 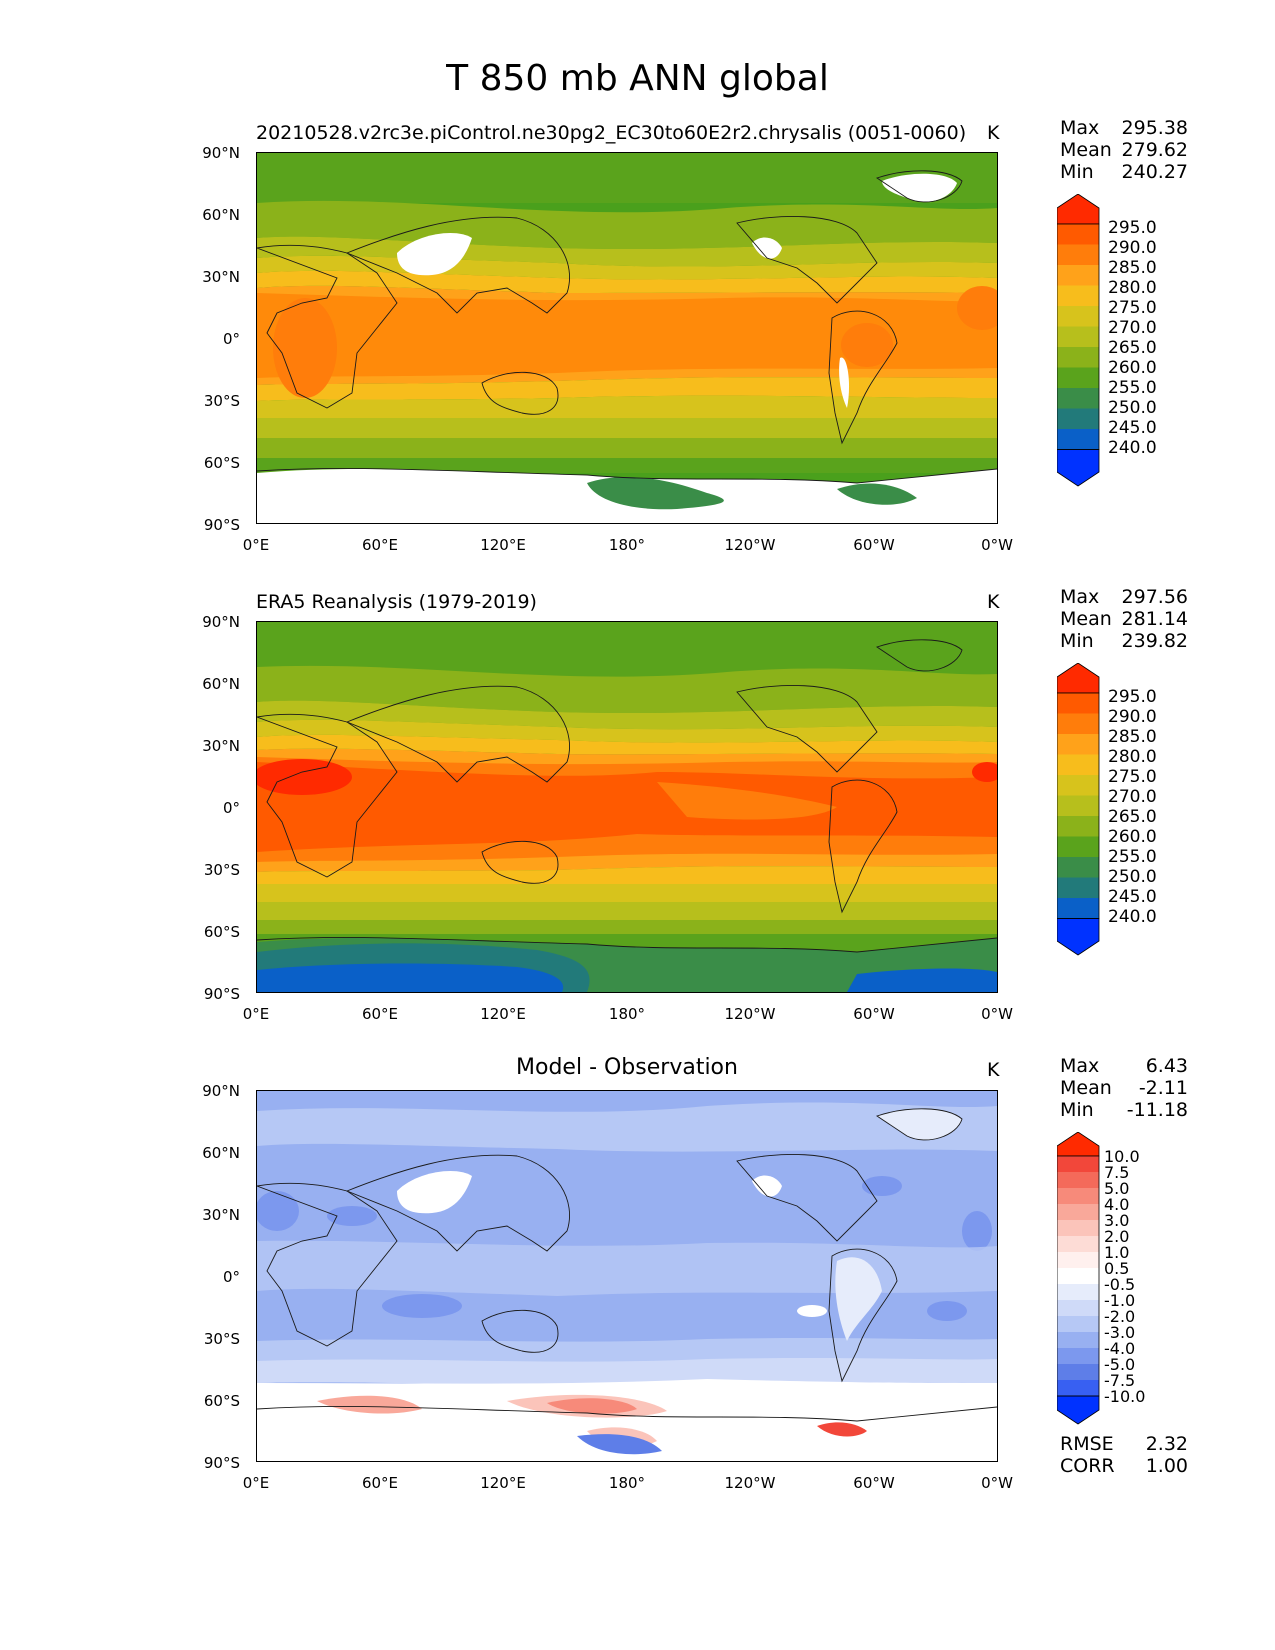 I want to click on colorbar-tick: 290.0, so click(x=1132, y=248).